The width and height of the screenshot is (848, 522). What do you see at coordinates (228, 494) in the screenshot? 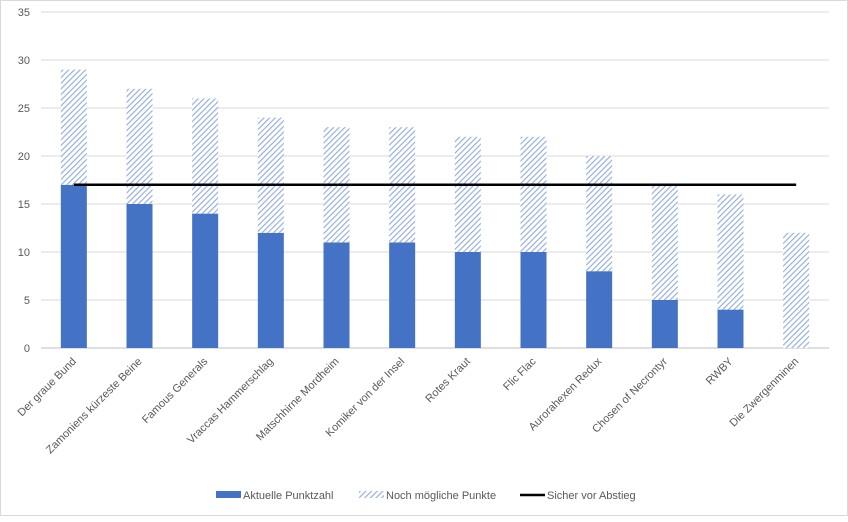
I see `legend-swatch-aktuelle-punktzahl` at bounding box center [228, 494].